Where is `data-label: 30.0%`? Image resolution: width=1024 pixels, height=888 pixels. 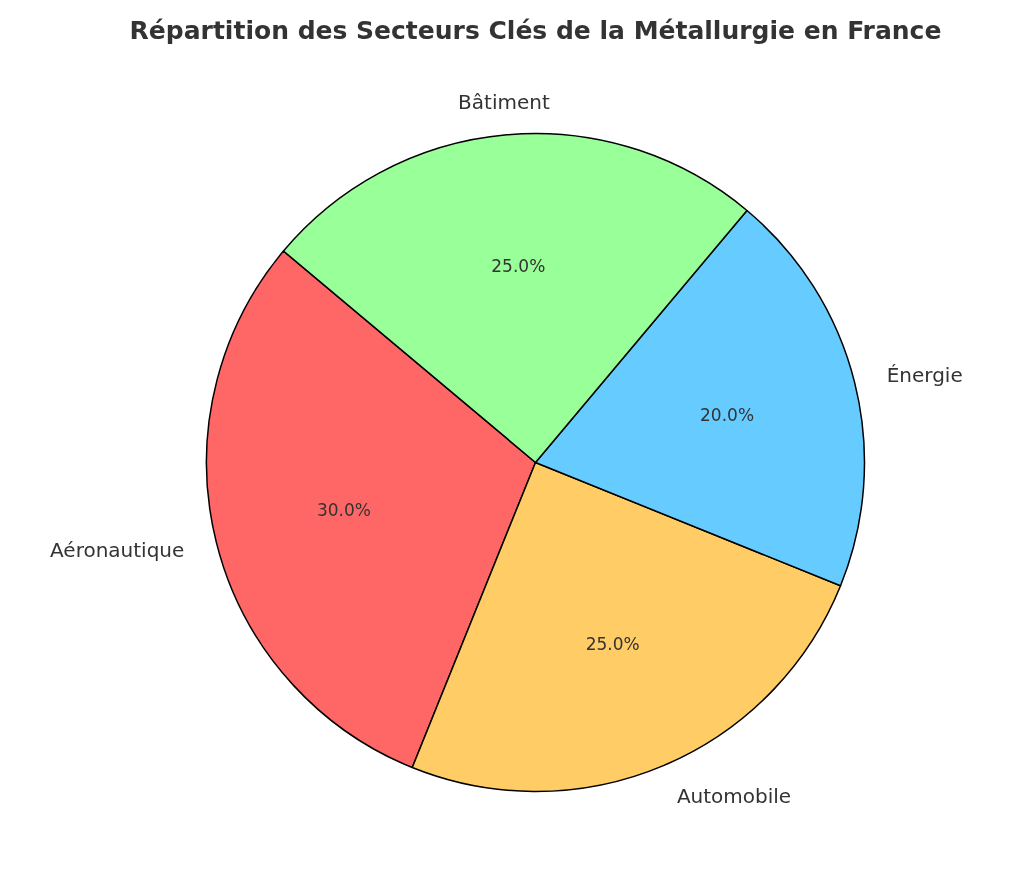 data-label: 30.0% is located at coordinates (343, 510).